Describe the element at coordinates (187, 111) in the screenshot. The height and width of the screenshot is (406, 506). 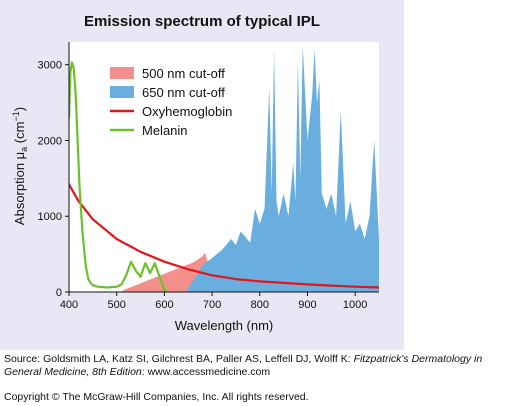
I see `legend-label-oxyhemoglobin: Oxyhemoglobin` at that location.